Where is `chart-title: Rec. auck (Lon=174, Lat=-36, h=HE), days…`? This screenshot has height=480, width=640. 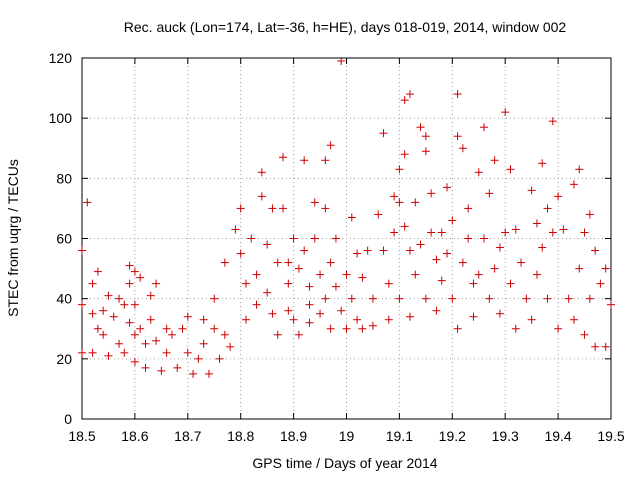
chart-title: Rec. auck (Lon=174, Lat=-36, h=HE), days… is located at coordinates (345, 27).